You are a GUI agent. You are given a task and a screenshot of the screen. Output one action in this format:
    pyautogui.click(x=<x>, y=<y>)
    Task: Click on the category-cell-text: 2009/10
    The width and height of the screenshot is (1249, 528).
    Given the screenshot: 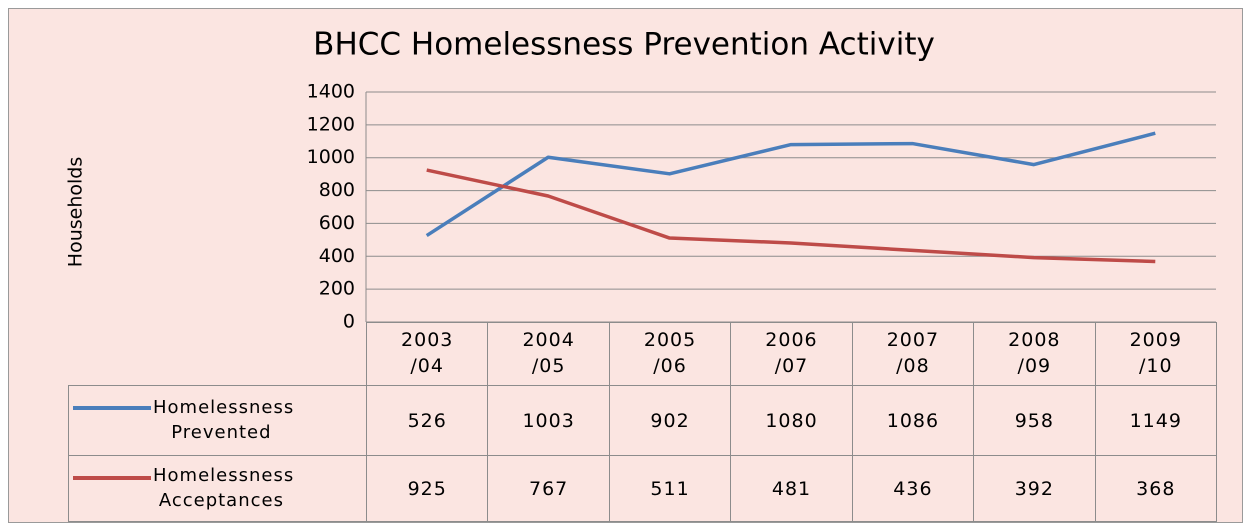 What is the action you would take?
    pyautogui.click(x=1155, y=353)
    